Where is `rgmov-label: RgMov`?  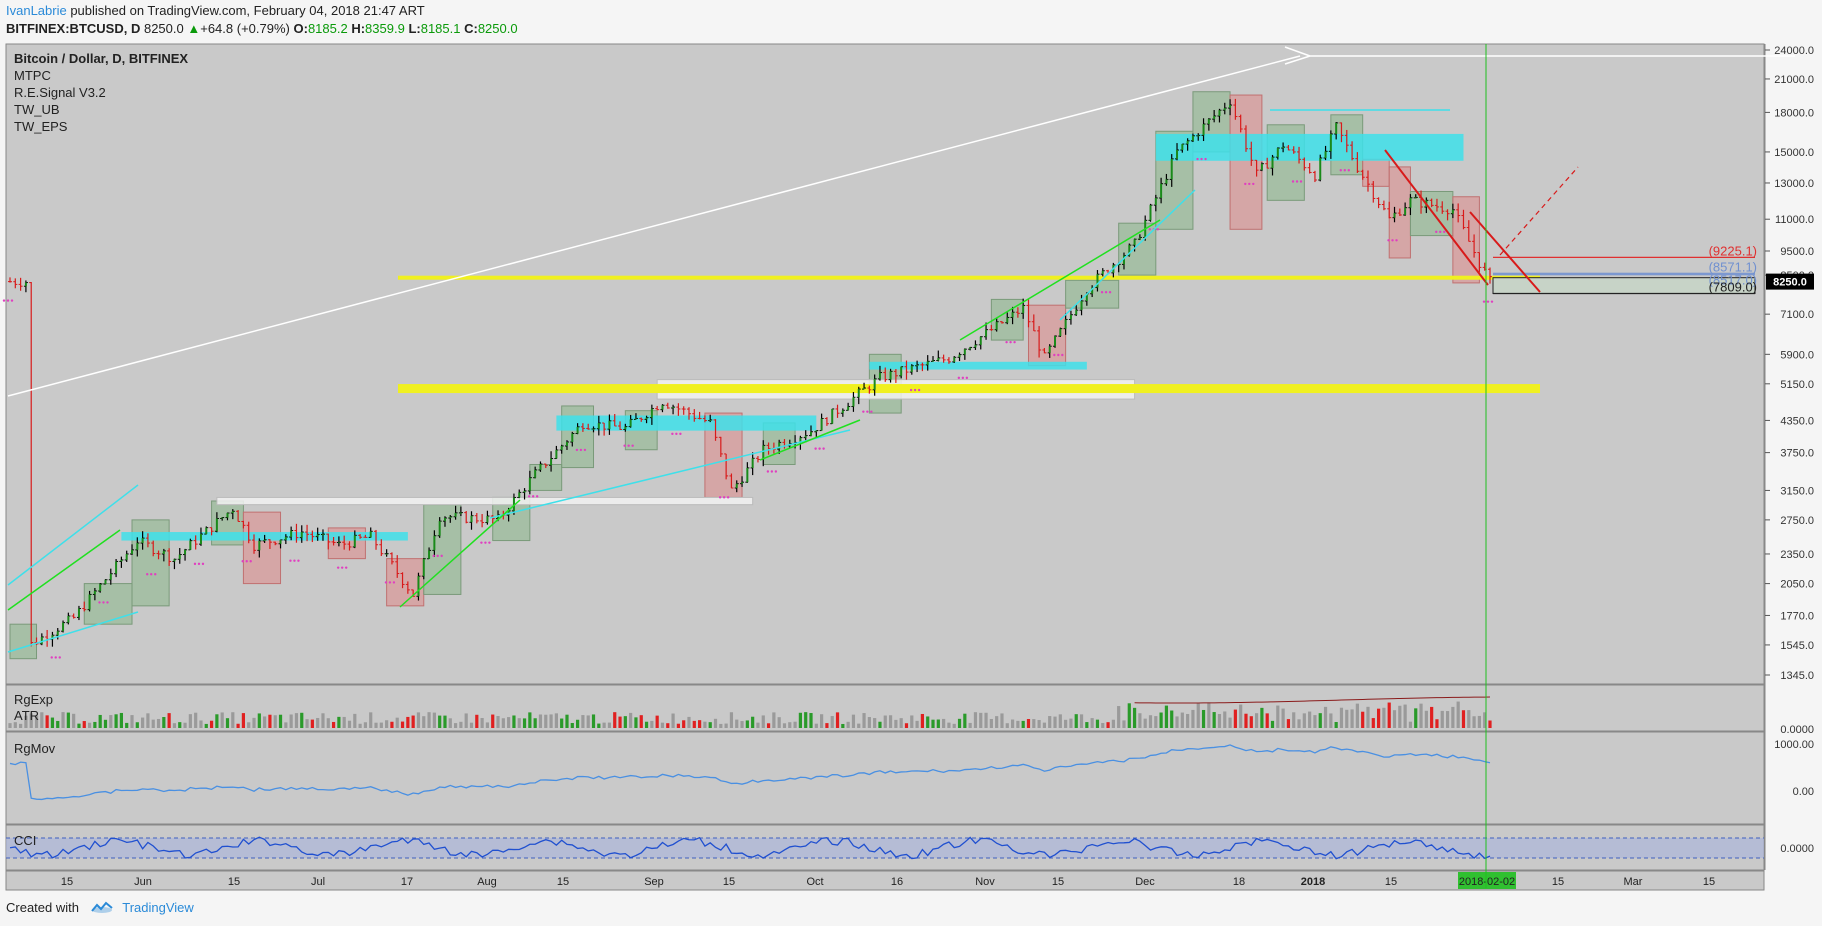
rgmov-label: RgMov is located at coordinates (35, 748).